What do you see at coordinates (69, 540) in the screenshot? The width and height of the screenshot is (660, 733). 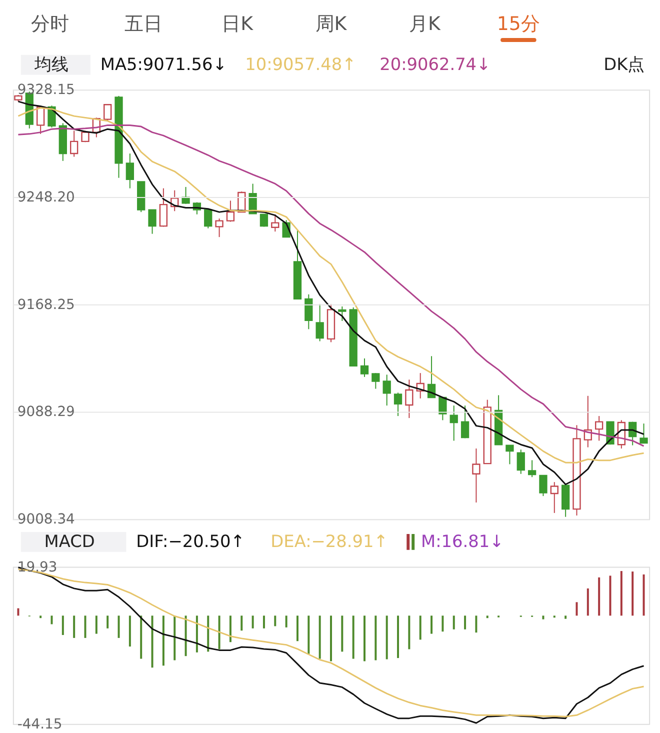 I see `text: MACD` at bounding box center [69, 540].